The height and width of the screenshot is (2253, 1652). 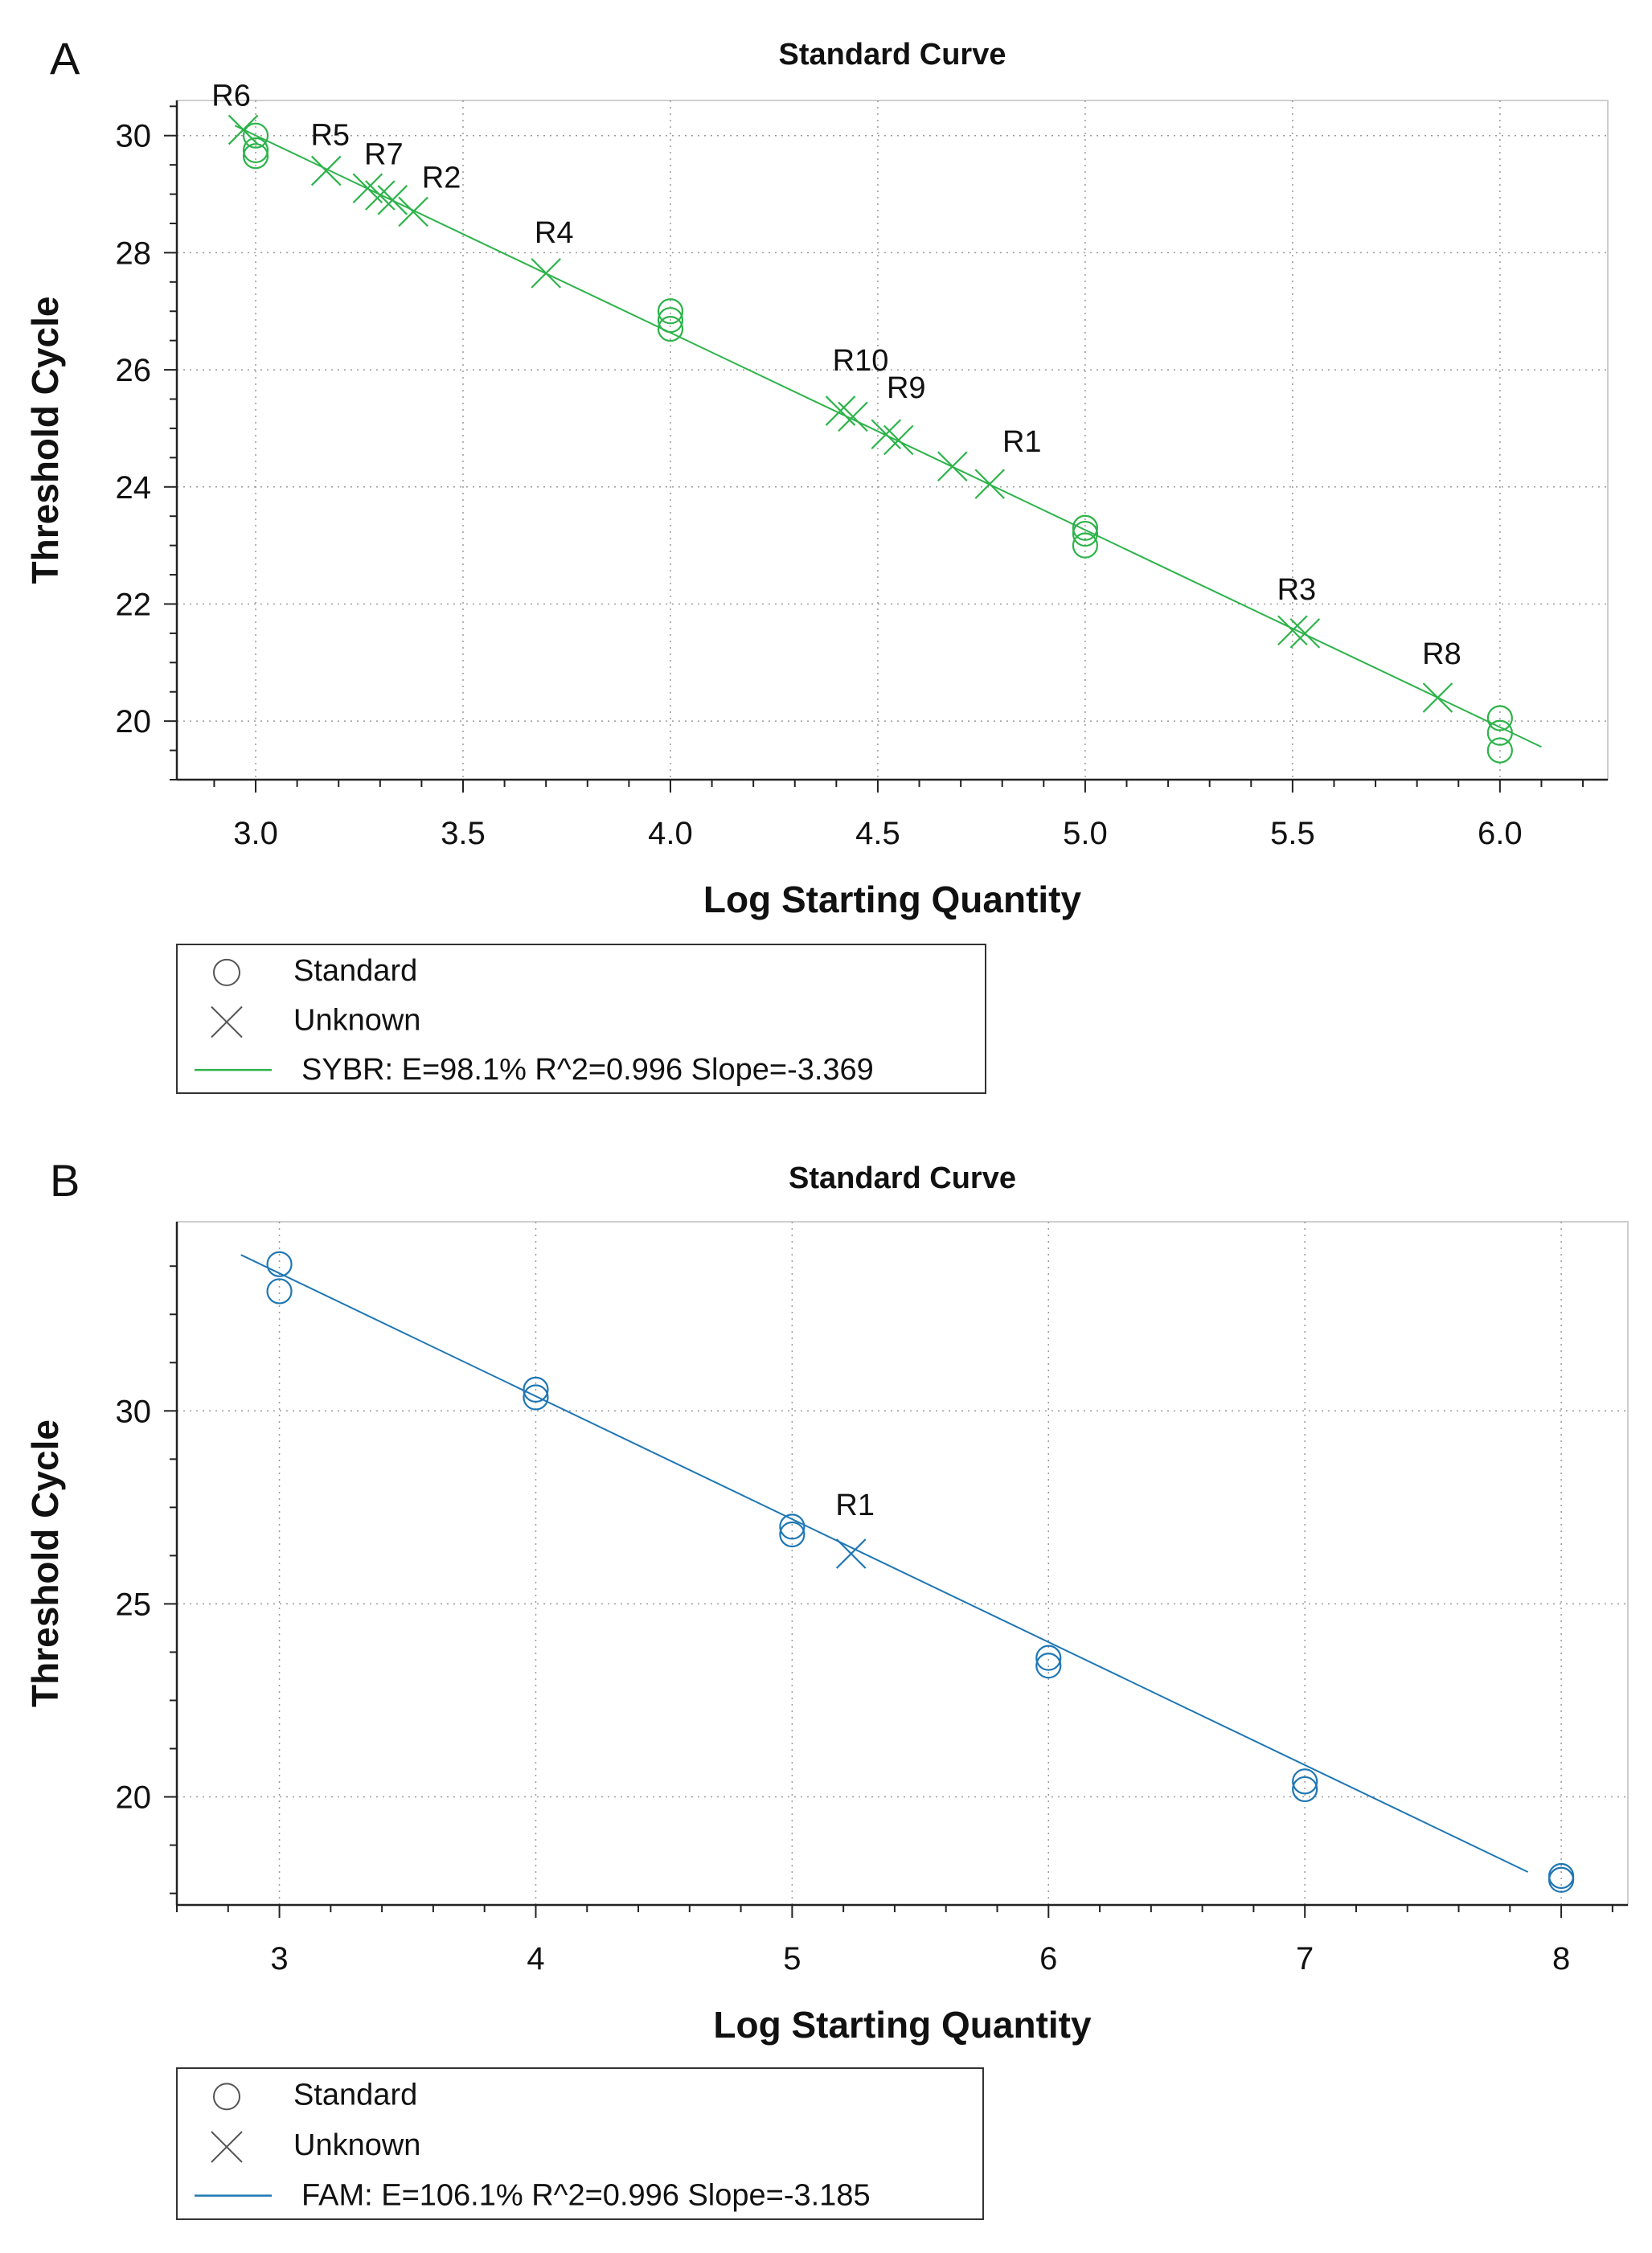 I want to click on x-tick-label: 6, so click(x=1048, y=1958).